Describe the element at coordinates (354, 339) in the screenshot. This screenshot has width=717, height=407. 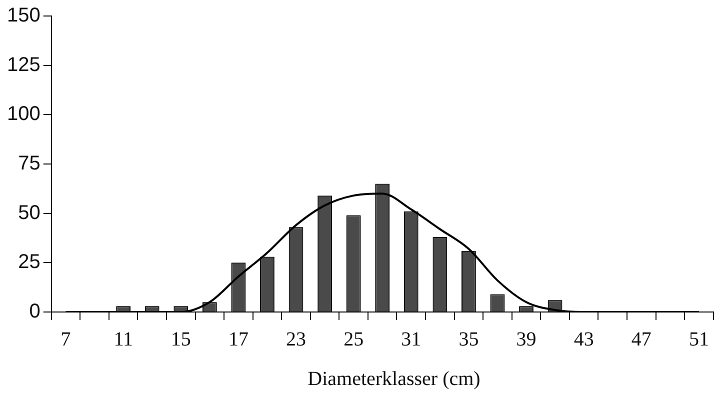
I see `x-tick-label: 25` at that location.